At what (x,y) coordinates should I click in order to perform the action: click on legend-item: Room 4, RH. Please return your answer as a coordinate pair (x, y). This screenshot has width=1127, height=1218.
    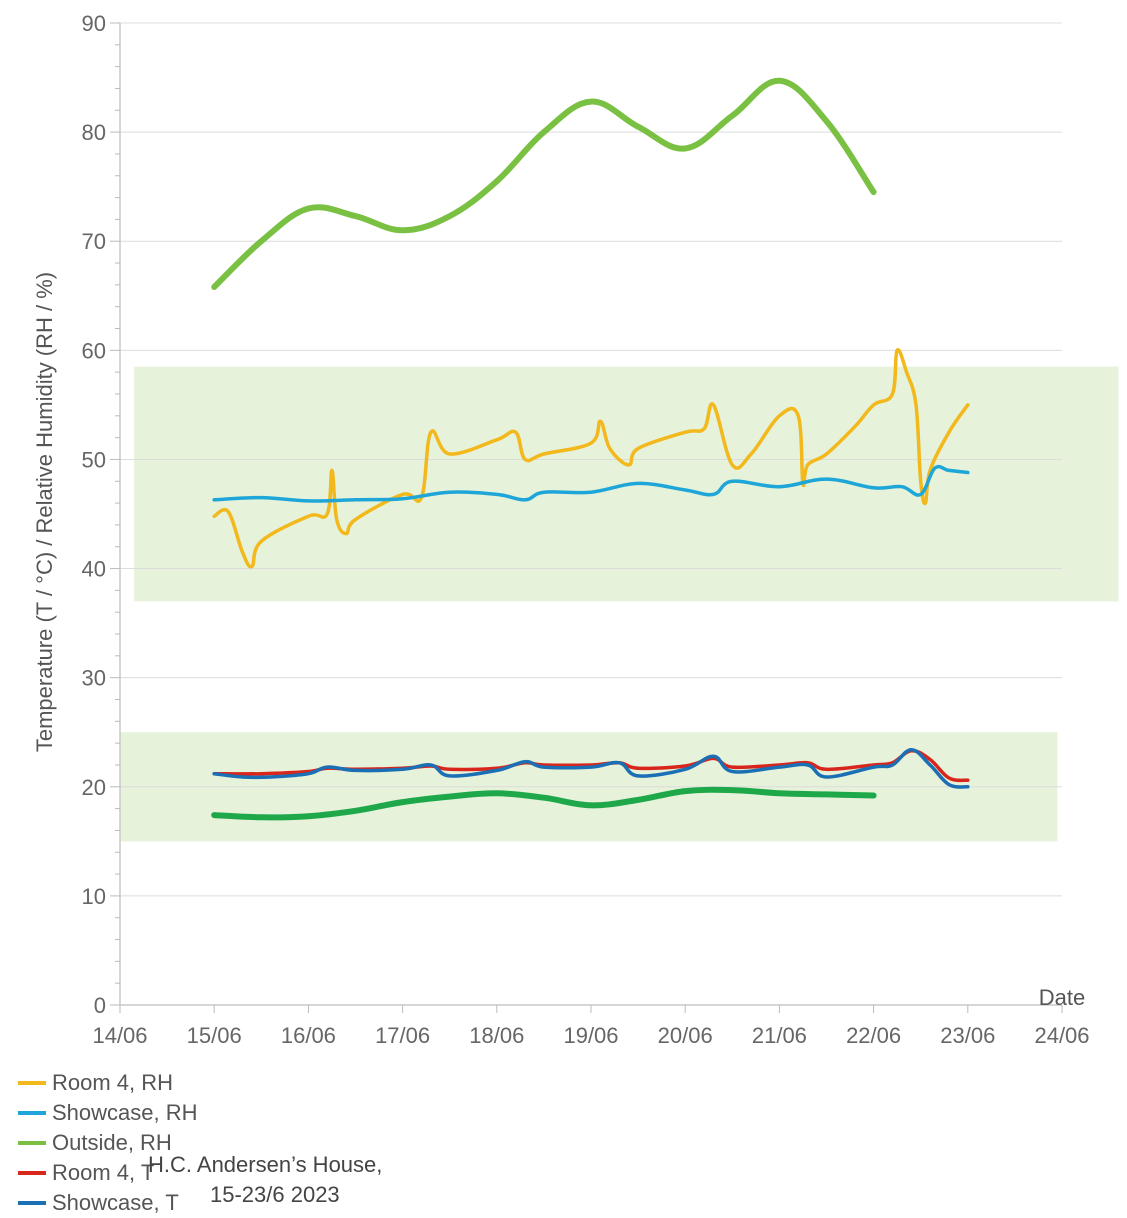
    Looking at the image, I should click on (95, 1083).